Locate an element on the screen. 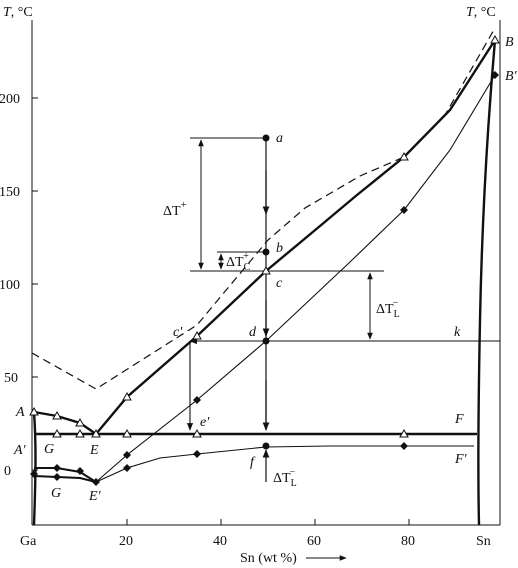 The width and height of the screenshot is (518, 568). label-dT-c-plus: ΔTC+ is located at coordinates (238, 262).